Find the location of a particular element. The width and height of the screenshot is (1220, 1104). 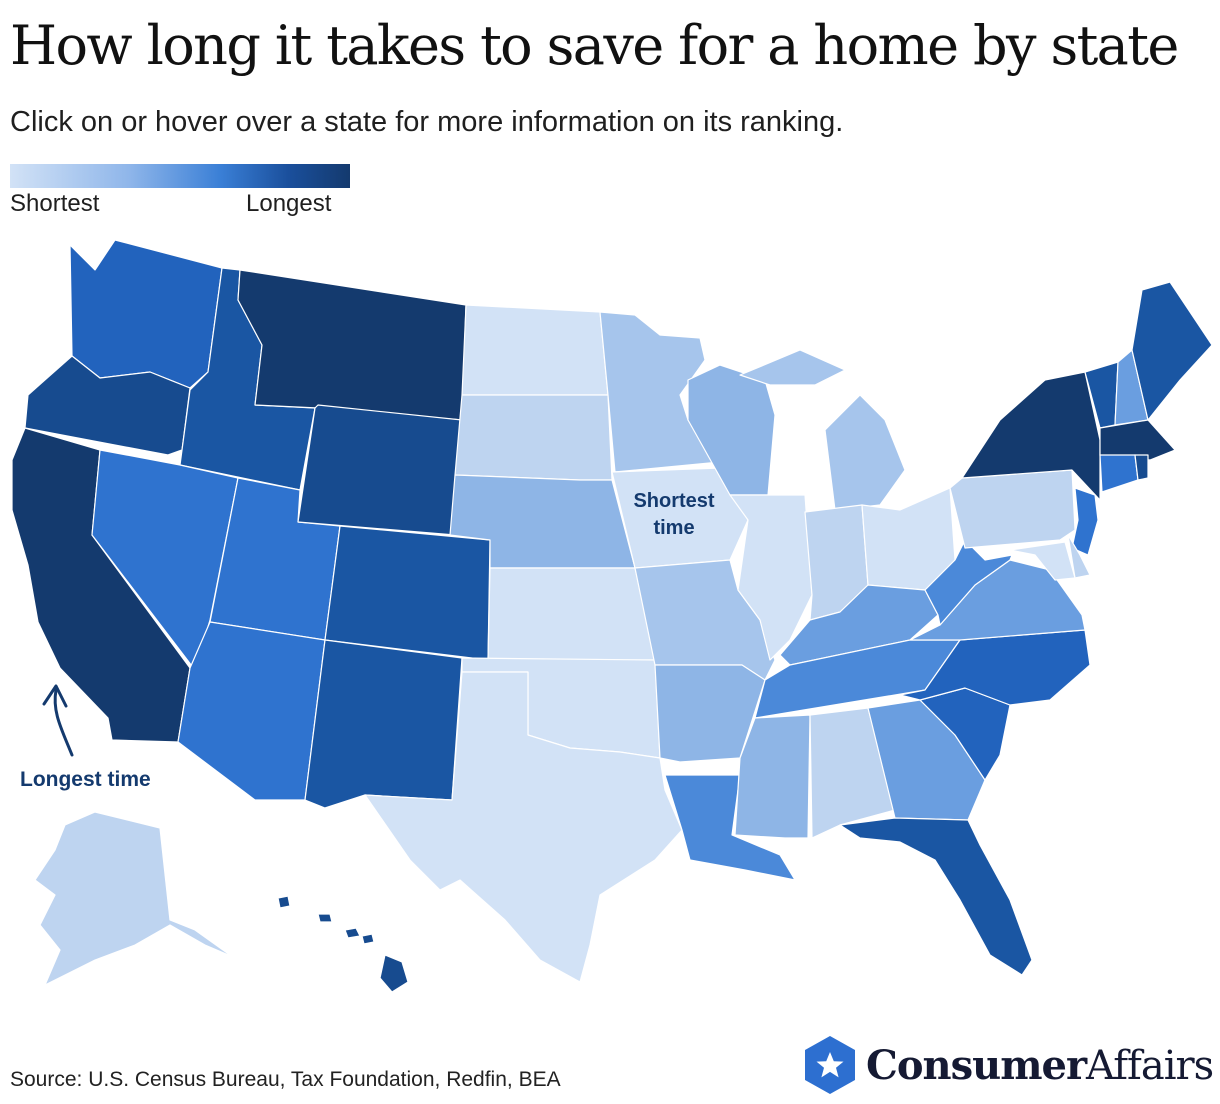

state-me is located at coordinates (1172, 351).